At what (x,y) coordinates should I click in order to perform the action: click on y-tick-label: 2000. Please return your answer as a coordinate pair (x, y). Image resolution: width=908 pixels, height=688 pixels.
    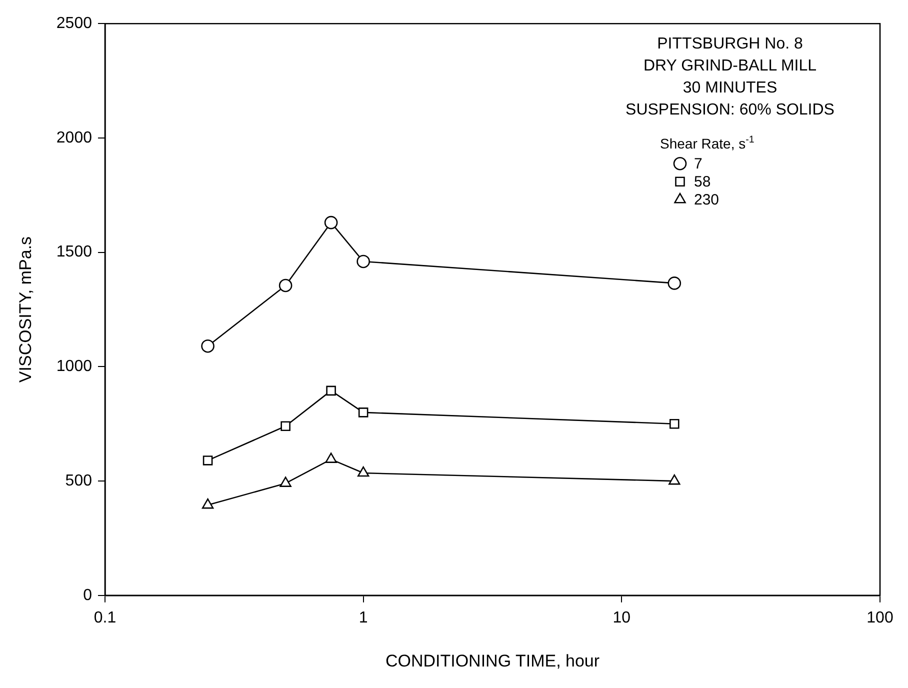
    Looking at the image, I should click on (74, 137).